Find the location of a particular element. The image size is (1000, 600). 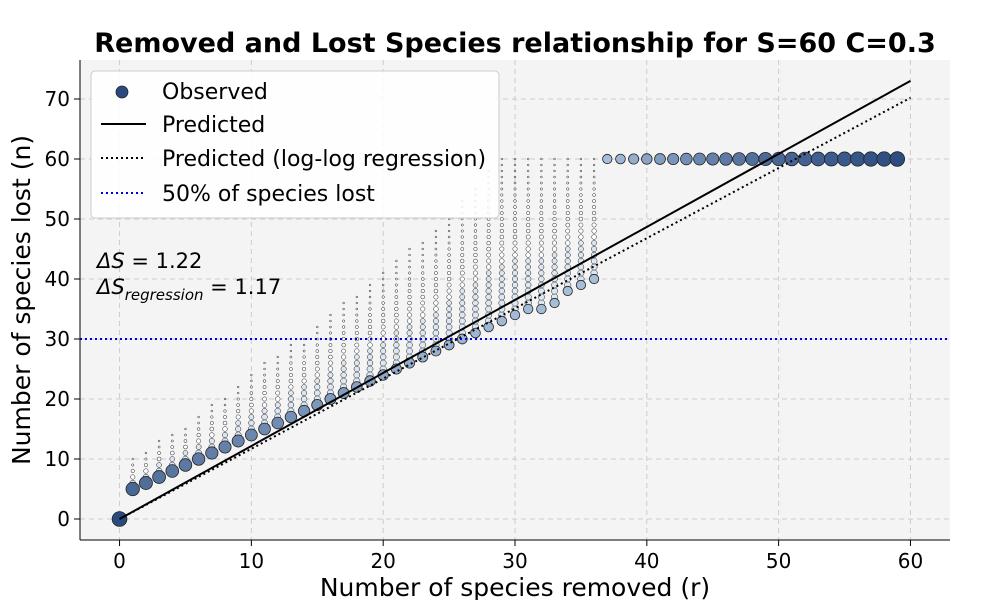

x-axis-label: Number of species removed (r) is located at coordinates (515, 586).